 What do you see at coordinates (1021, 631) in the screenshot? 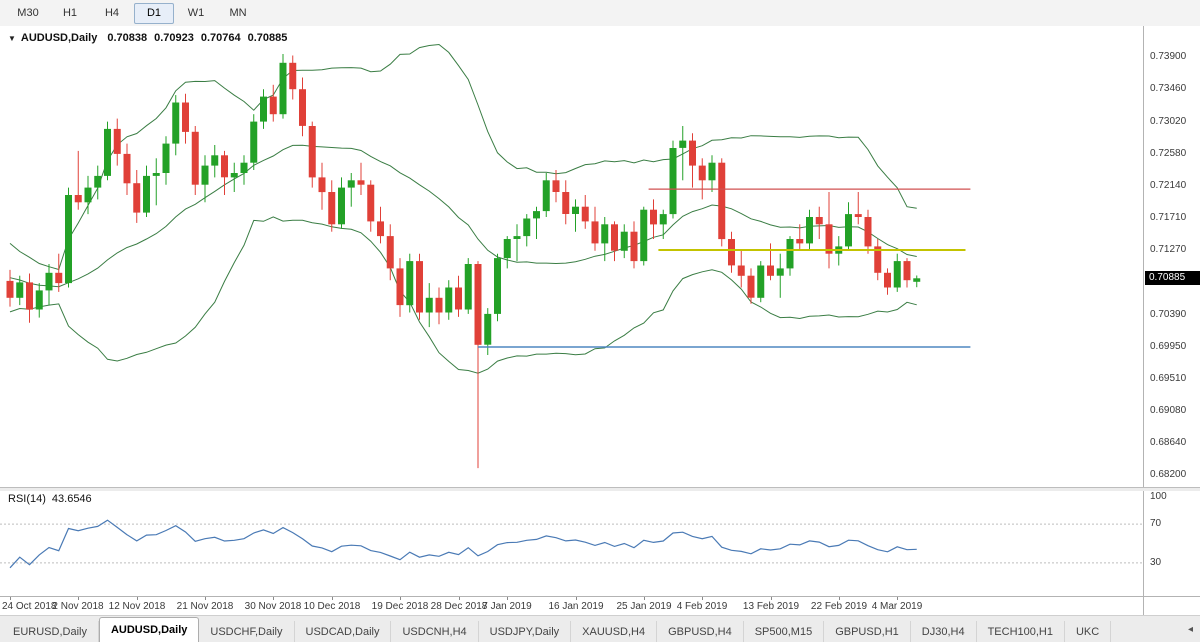
I see `chart-tab-tech100-h1: TECH100,H1` at bounding box center [1021, 631].